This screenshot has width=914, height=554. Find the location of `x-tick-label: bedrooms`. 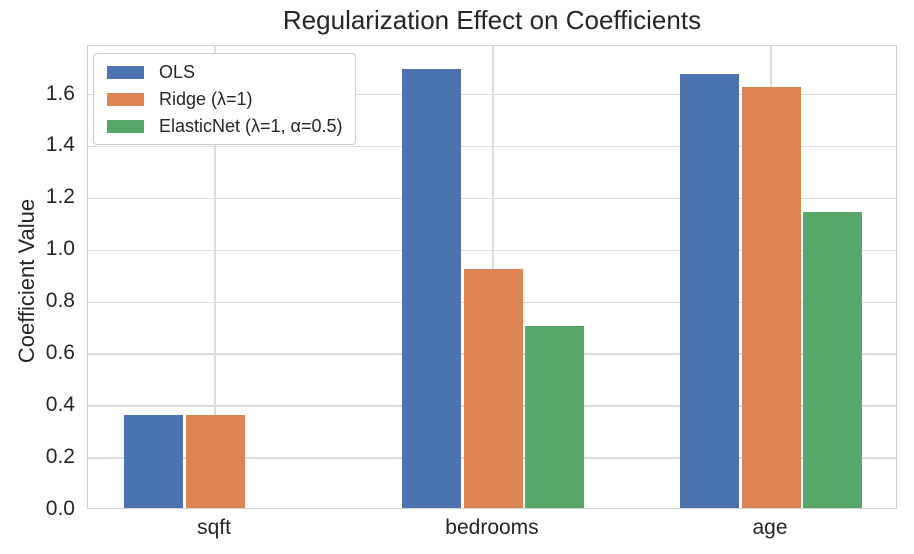

x-tick-label: bedrooms is located at coordinates (492, 527).